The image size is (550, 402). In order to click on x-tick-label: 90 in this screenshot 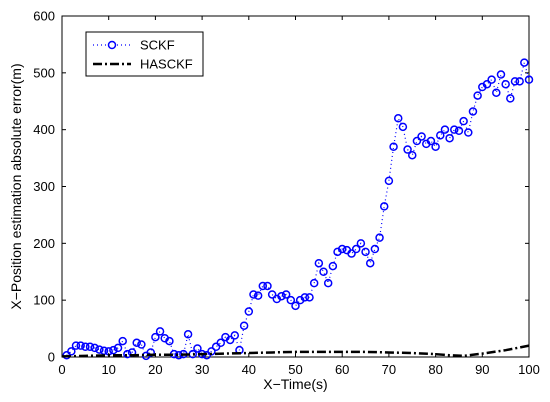, I will do `click(482, 369)`.